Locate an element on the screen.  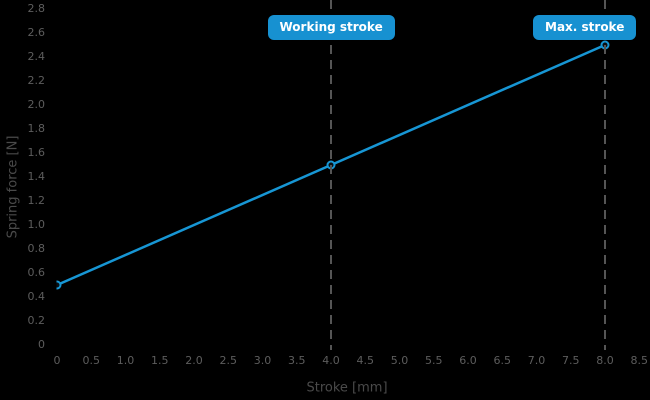
x-tick-label: 6.0 is located at coordinates (468, 360).